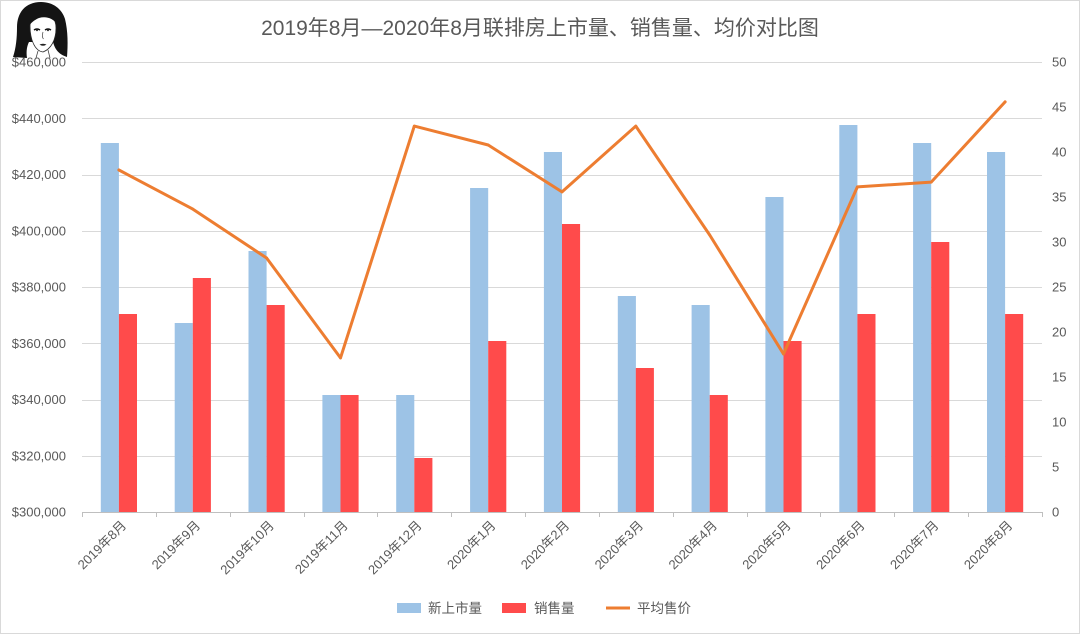  Describe the element at coordinates (1059, 377) in the screenshot. I see `right-axis-tick-label: 15` at that location.